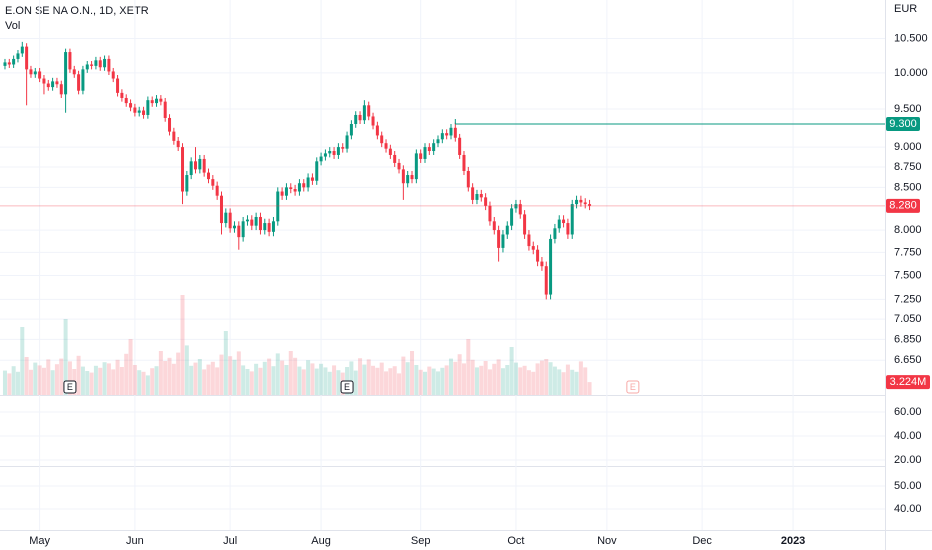 The height and width of the screenshot is (550, 932). What do you see at coordinates (908, 319) in the screenshot?
I see `y-tick-label: 7.050` at bounding box center [908, 319].